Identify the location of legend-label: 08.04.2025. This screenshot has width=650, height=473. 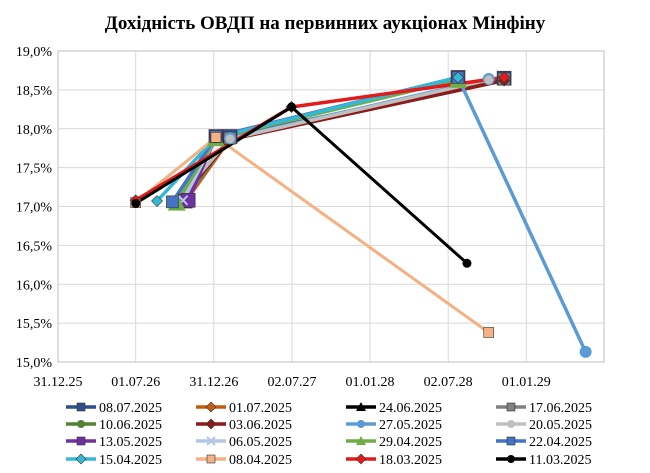
(260, 460).